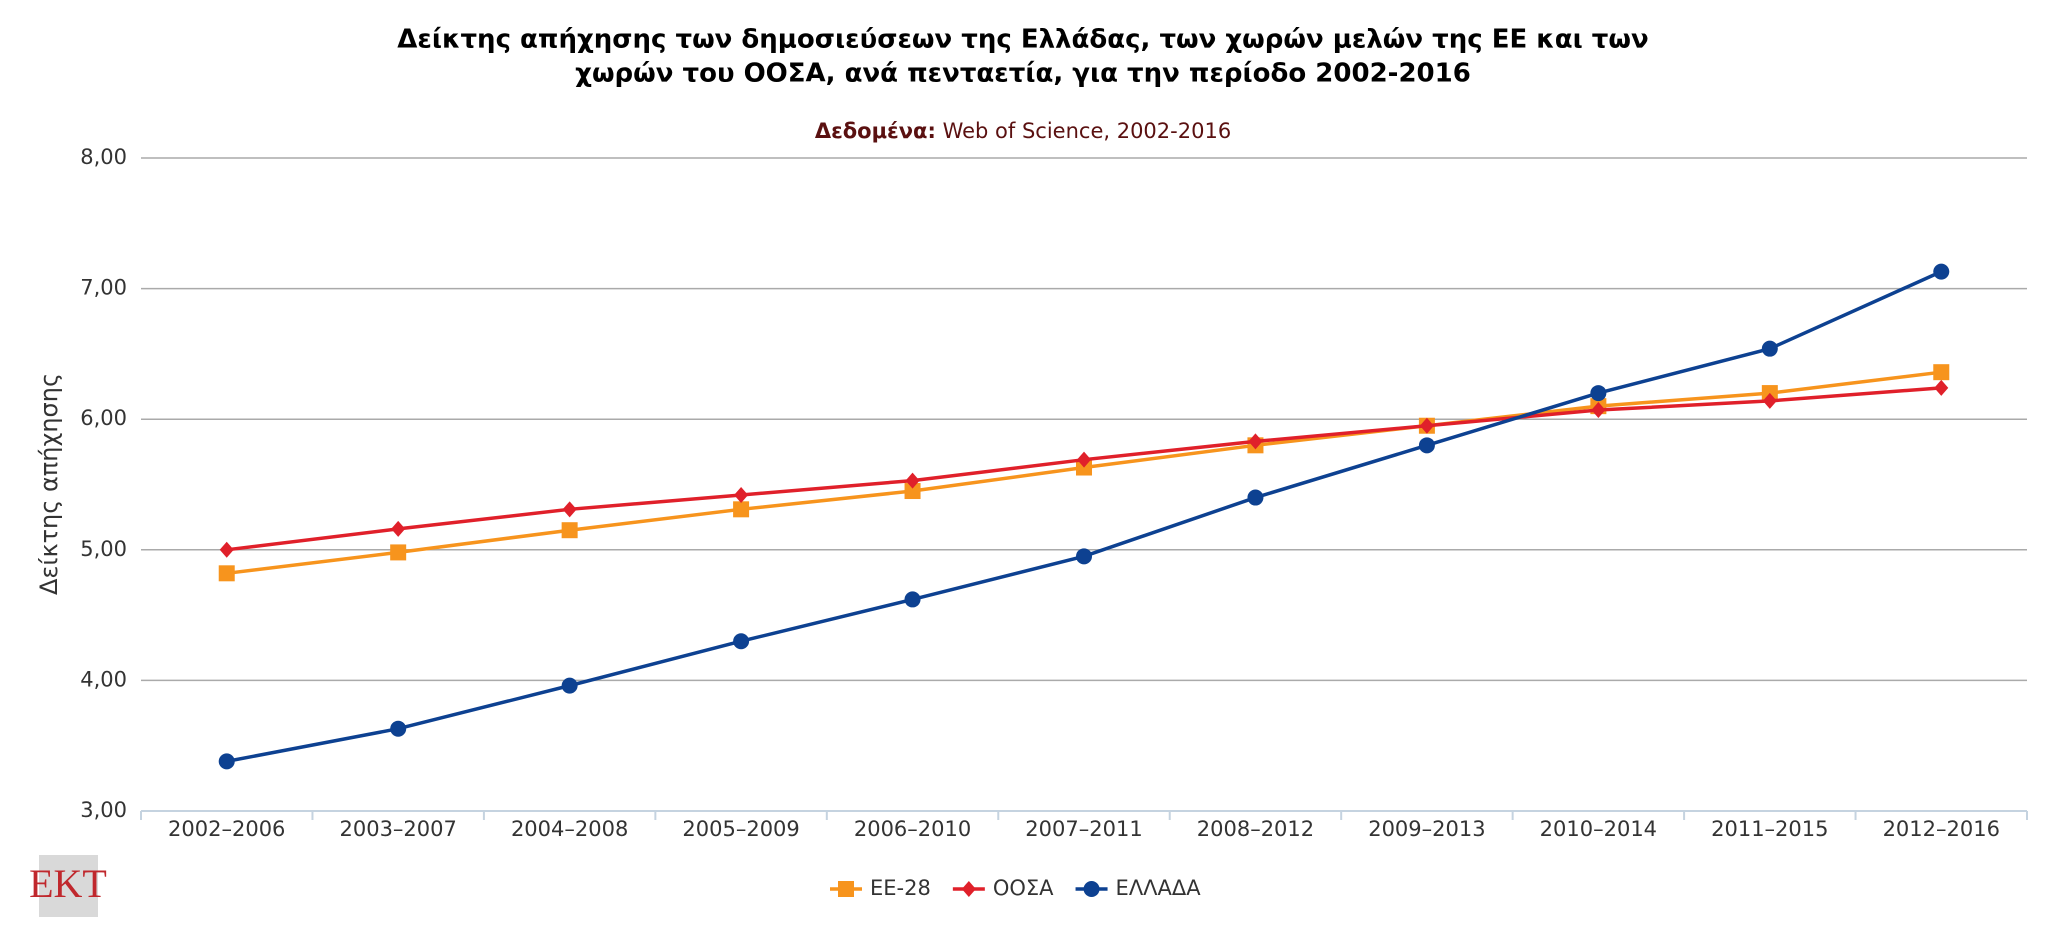 This screenshot has width=2048, height=930. Describe the element at coordinates (1426, 829) in the screenshot. I see `x-tick-label: 2009–2013` at that location.